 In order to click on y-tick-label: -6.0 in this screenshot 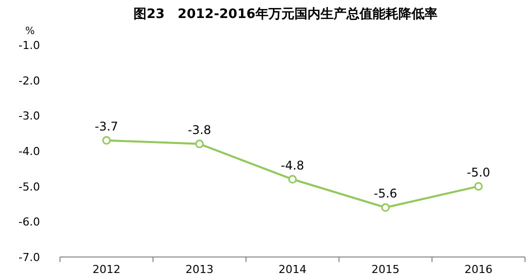, I will do `click(29, 222)`.